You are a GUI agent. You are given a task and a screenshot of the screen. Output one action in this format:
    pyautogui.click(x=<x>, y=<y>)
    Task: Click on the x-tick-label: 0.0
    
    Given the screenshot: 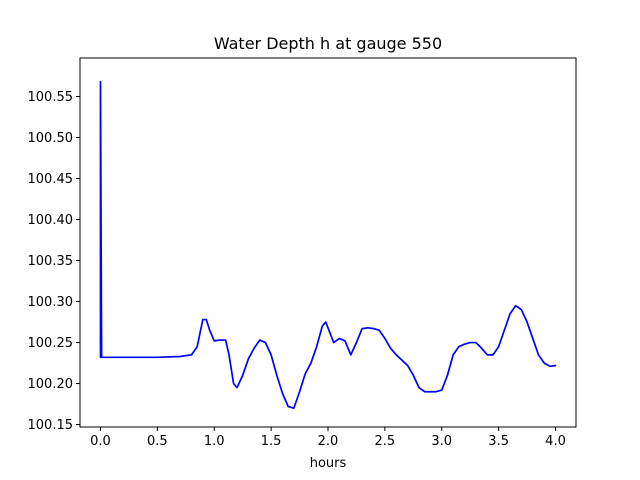 What is the action you would take?
    pyautogui.click(x=100, y=441)
    